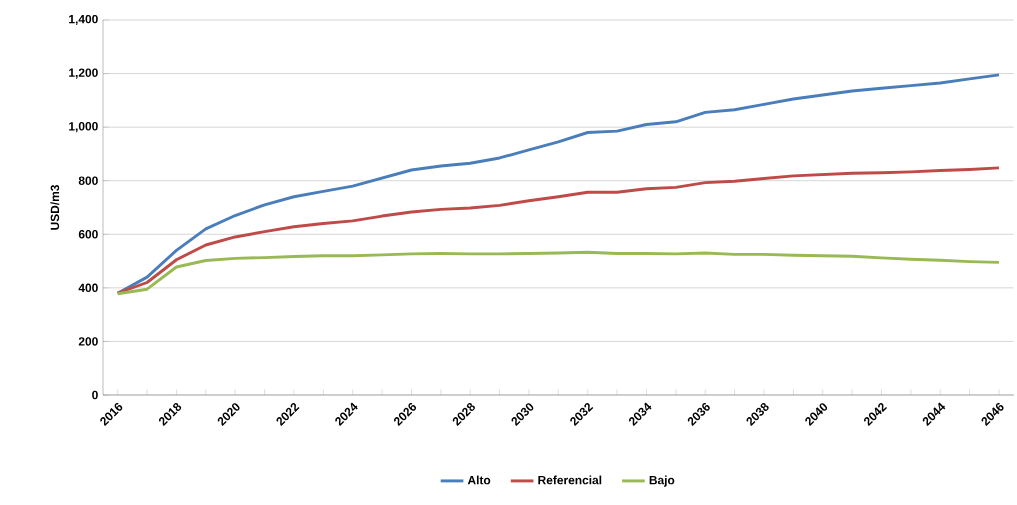  I want to click on y-tick-label: 400, so click(88, 288).